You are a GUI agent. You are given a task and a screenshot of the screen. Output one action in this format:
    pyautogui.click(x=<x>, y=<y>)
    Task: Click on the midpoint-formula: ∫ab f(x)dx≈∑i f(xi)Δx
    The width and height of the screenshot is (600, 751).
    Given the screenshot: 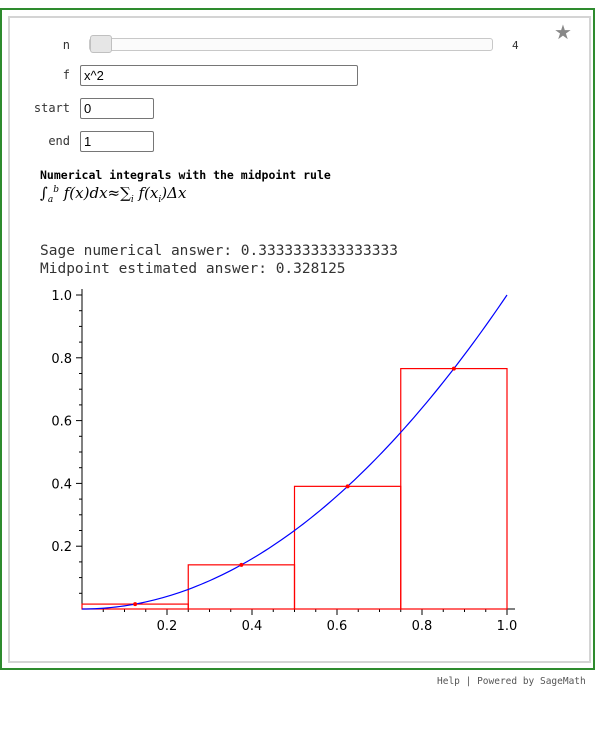 What is the action you would take?
    pyautogui.click(x=113, y=194)
    